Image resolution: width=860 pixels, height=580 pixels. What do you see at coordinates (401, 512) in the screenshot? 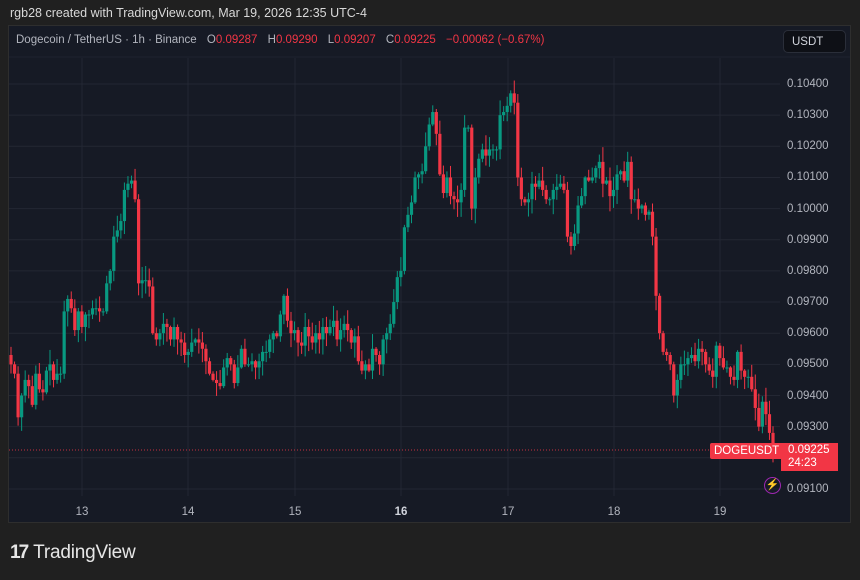
I see `time-tick: 16` at bounding box center [401, 512].